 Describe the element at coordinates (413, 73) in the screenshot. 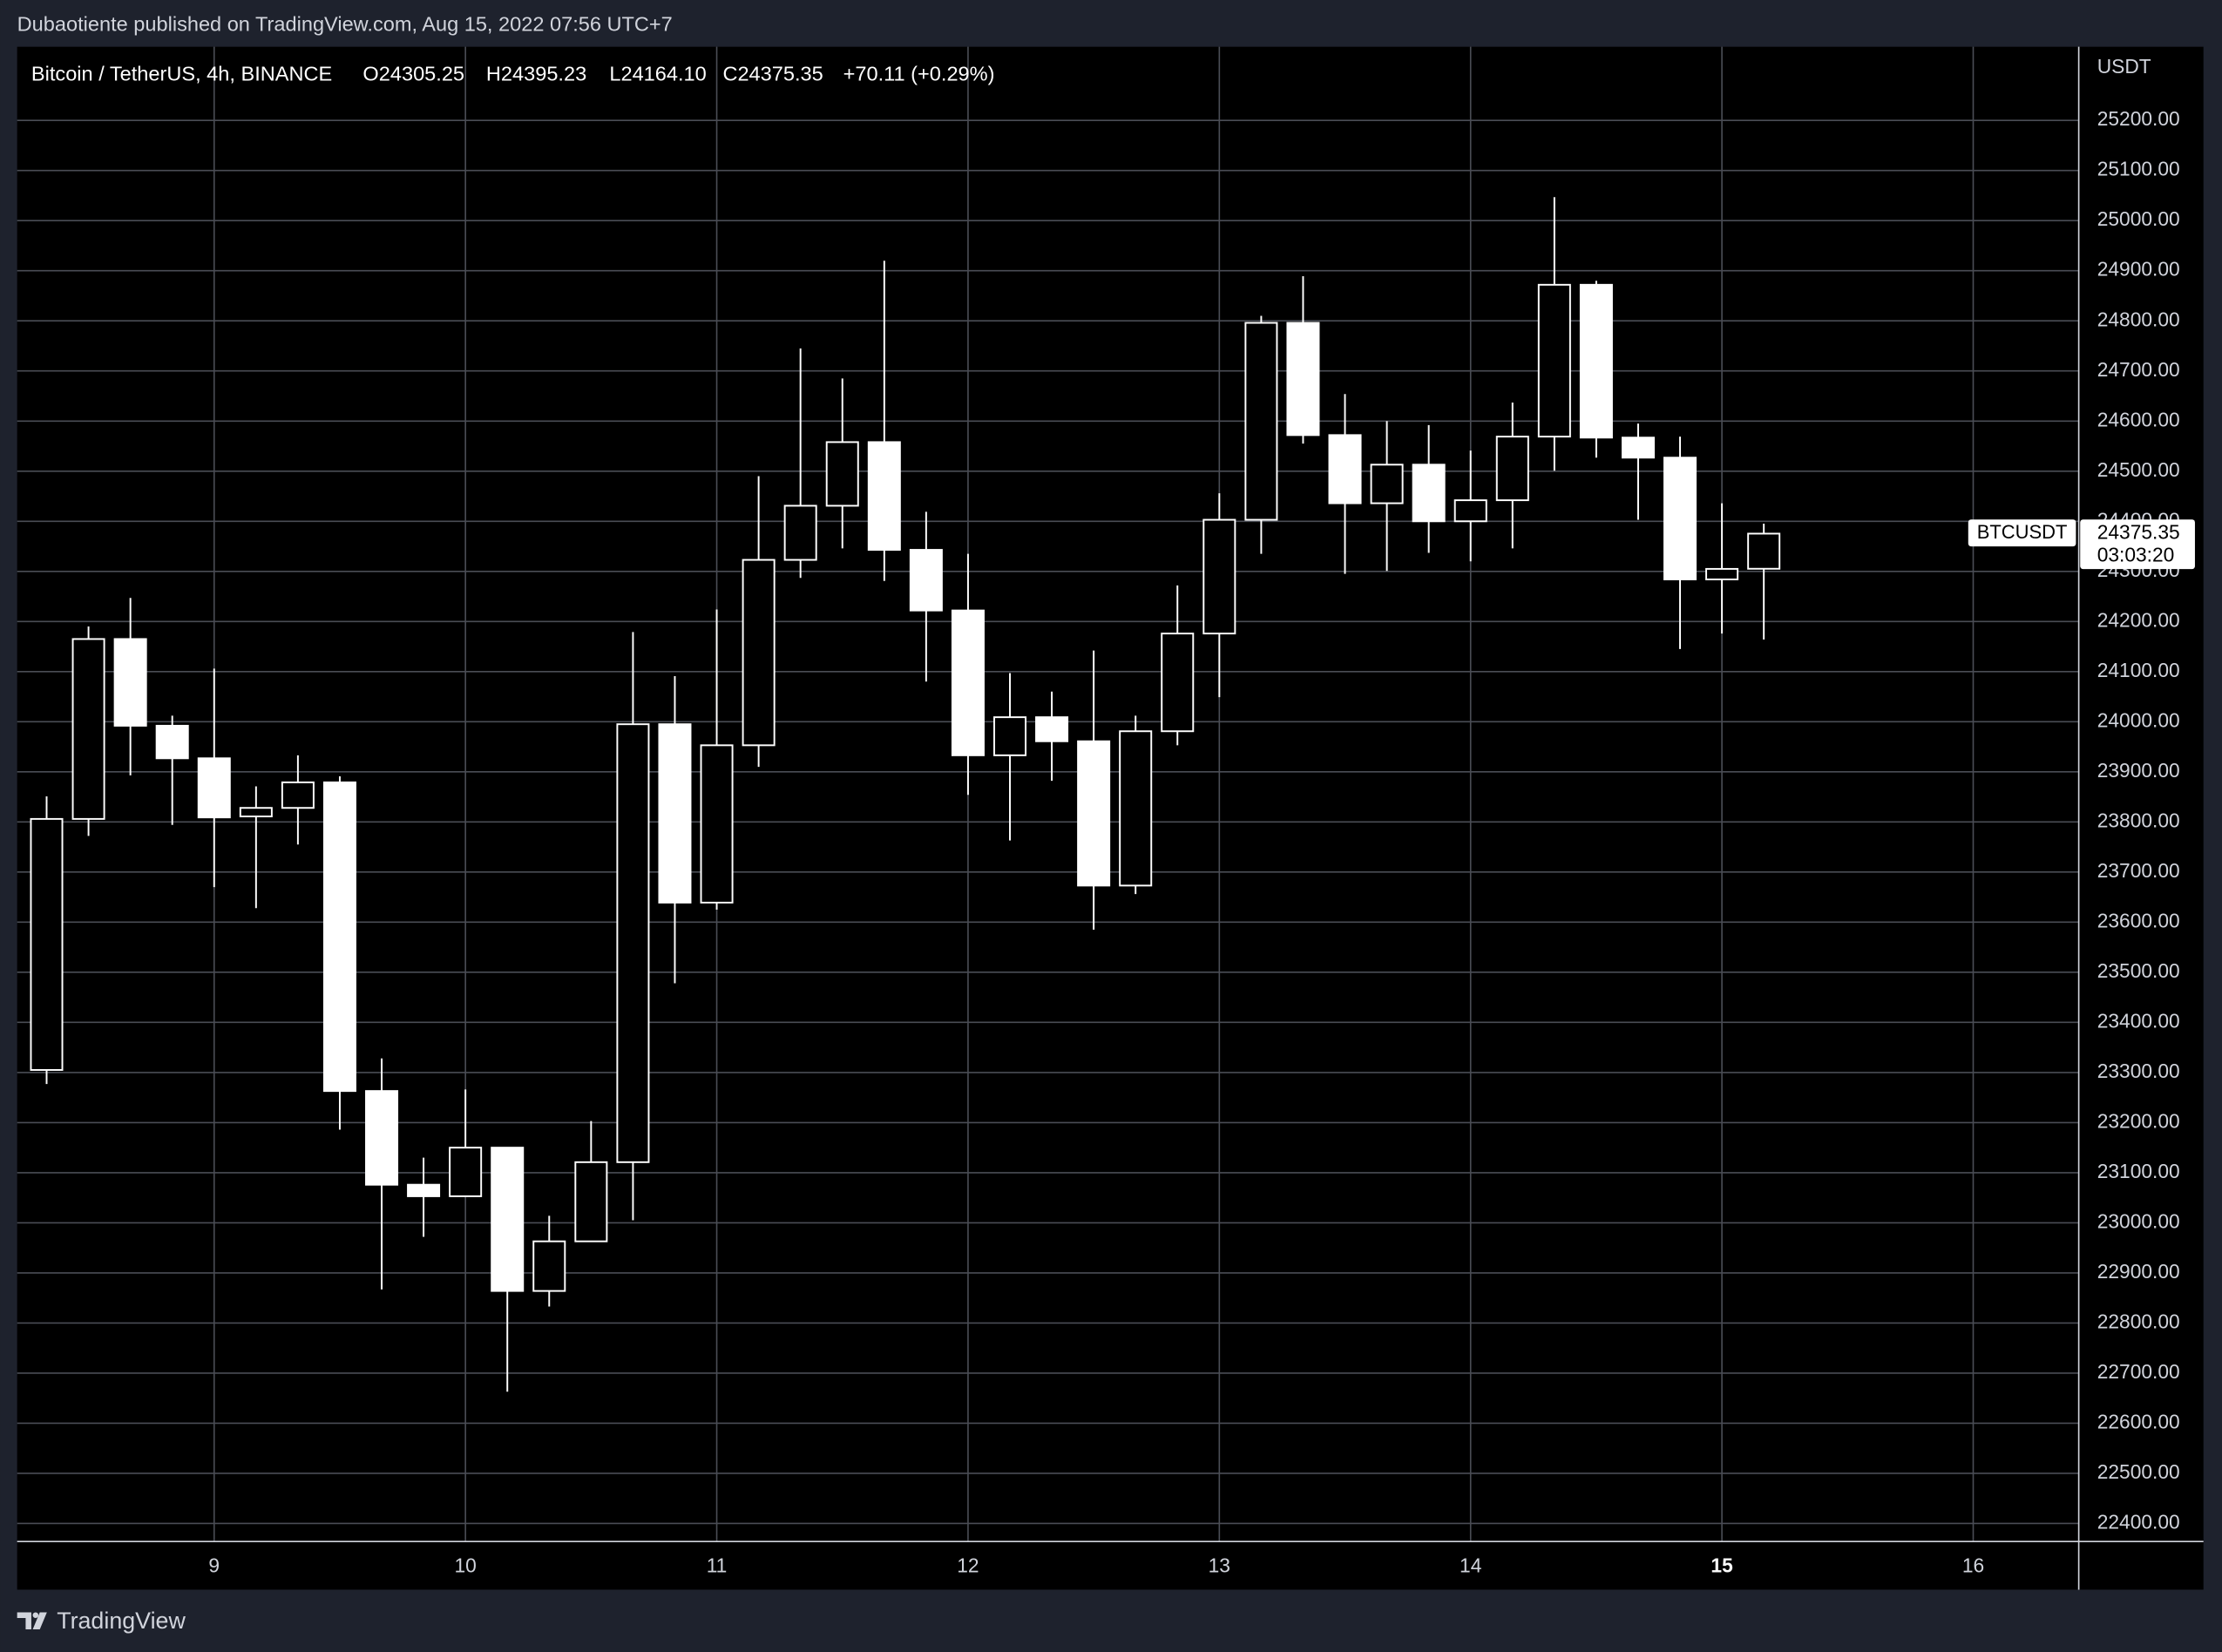

I see `legend-open: O24305.25` at that location.